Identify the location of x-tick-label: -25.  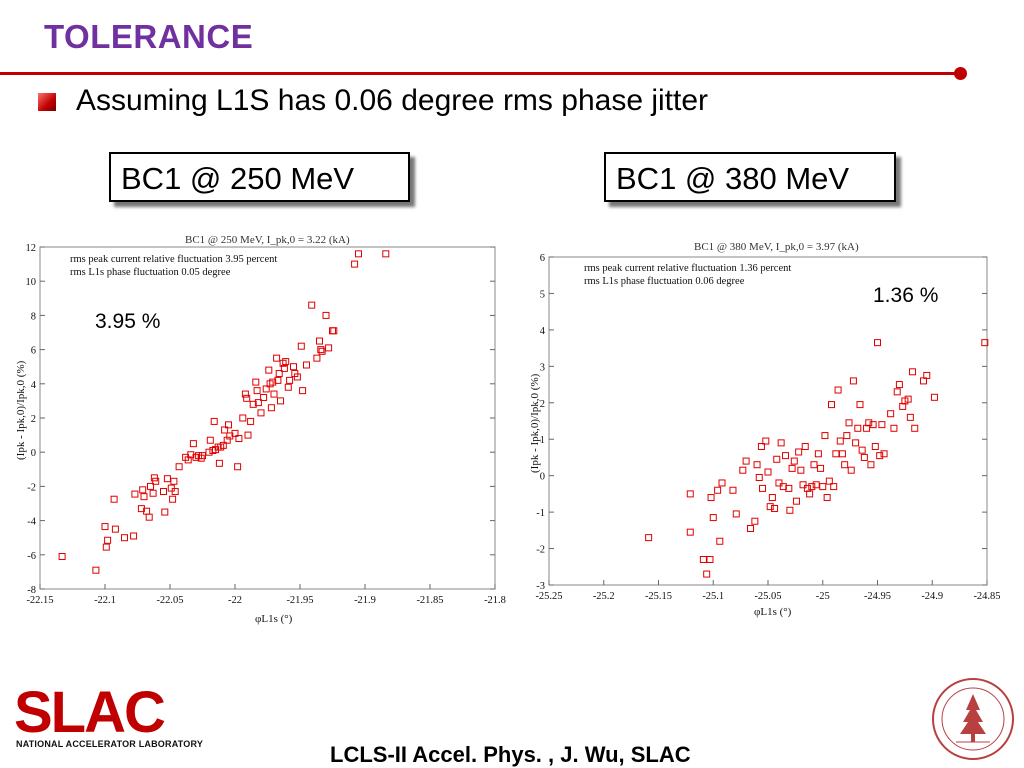
(823, 596).